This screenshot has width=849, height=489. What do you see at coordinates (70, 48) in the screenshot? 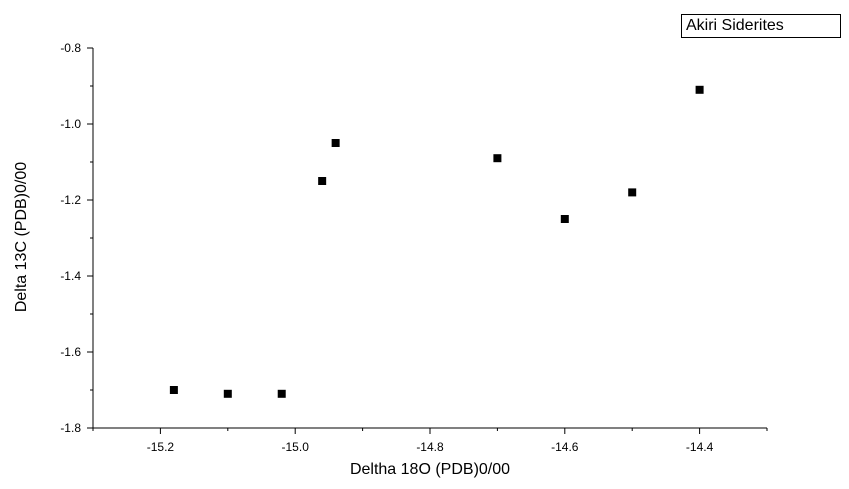
I see `y-tick-label: -0.8` at bounding box center [70, 48].